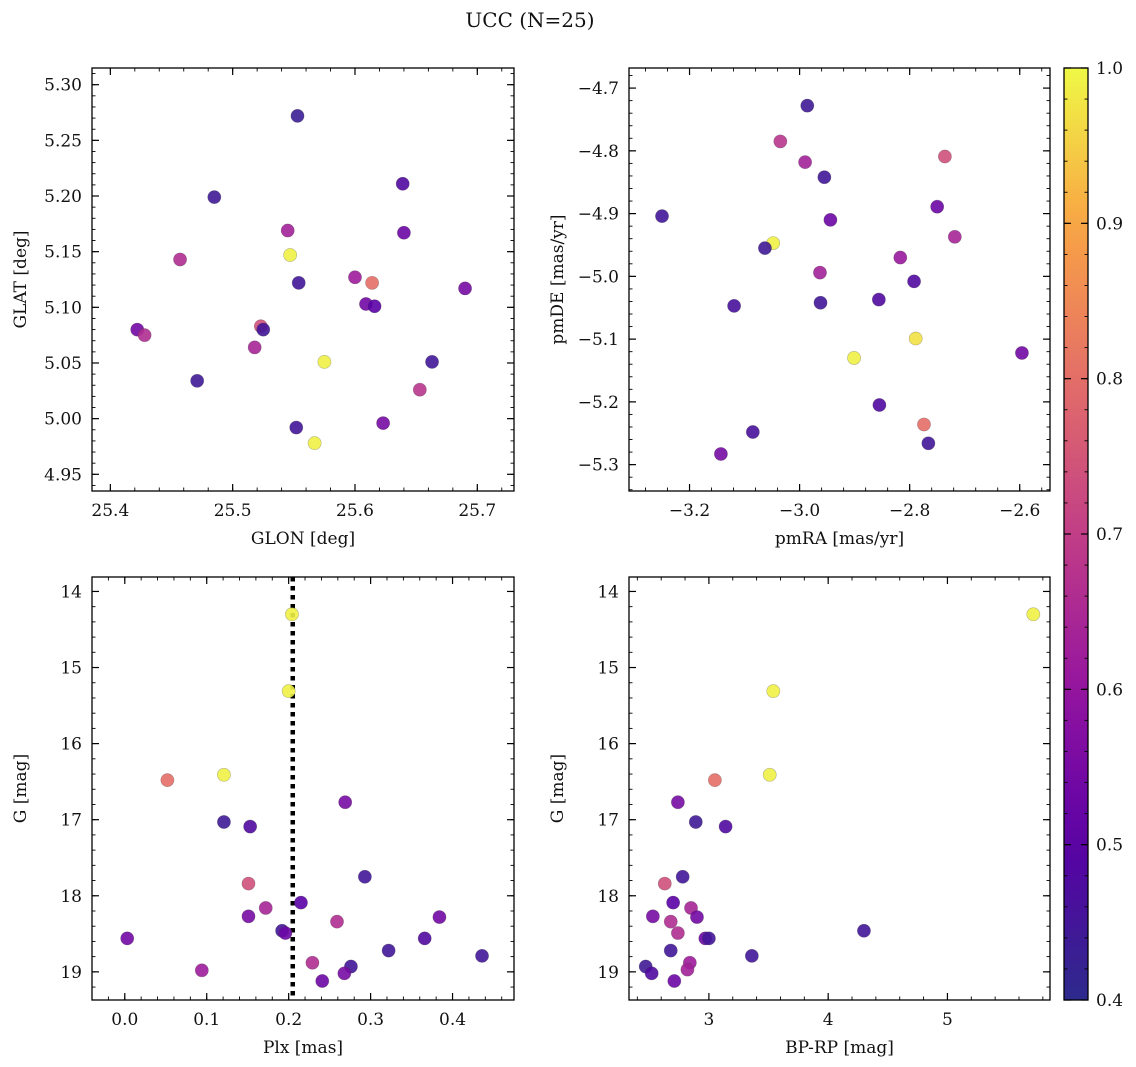 Image resolution: width=1136 pixels, height=1067 pixels. I want to click on y-tick-label: 4.95, so click(63, 475).